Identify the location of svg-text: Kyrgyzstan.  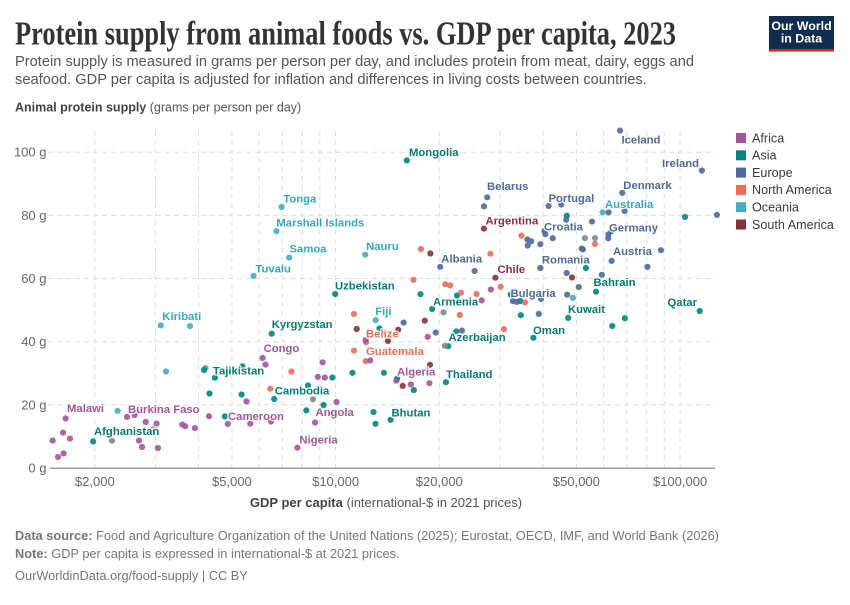
(302, 325).